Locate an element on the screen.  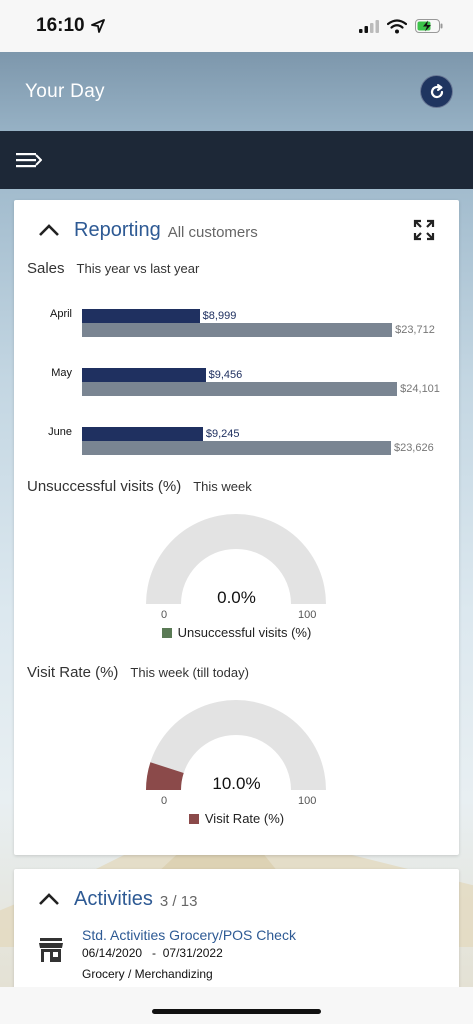
unsuccessful-section-title: Unsuccessful visits (%) This week is located at coordinates (139, 486).